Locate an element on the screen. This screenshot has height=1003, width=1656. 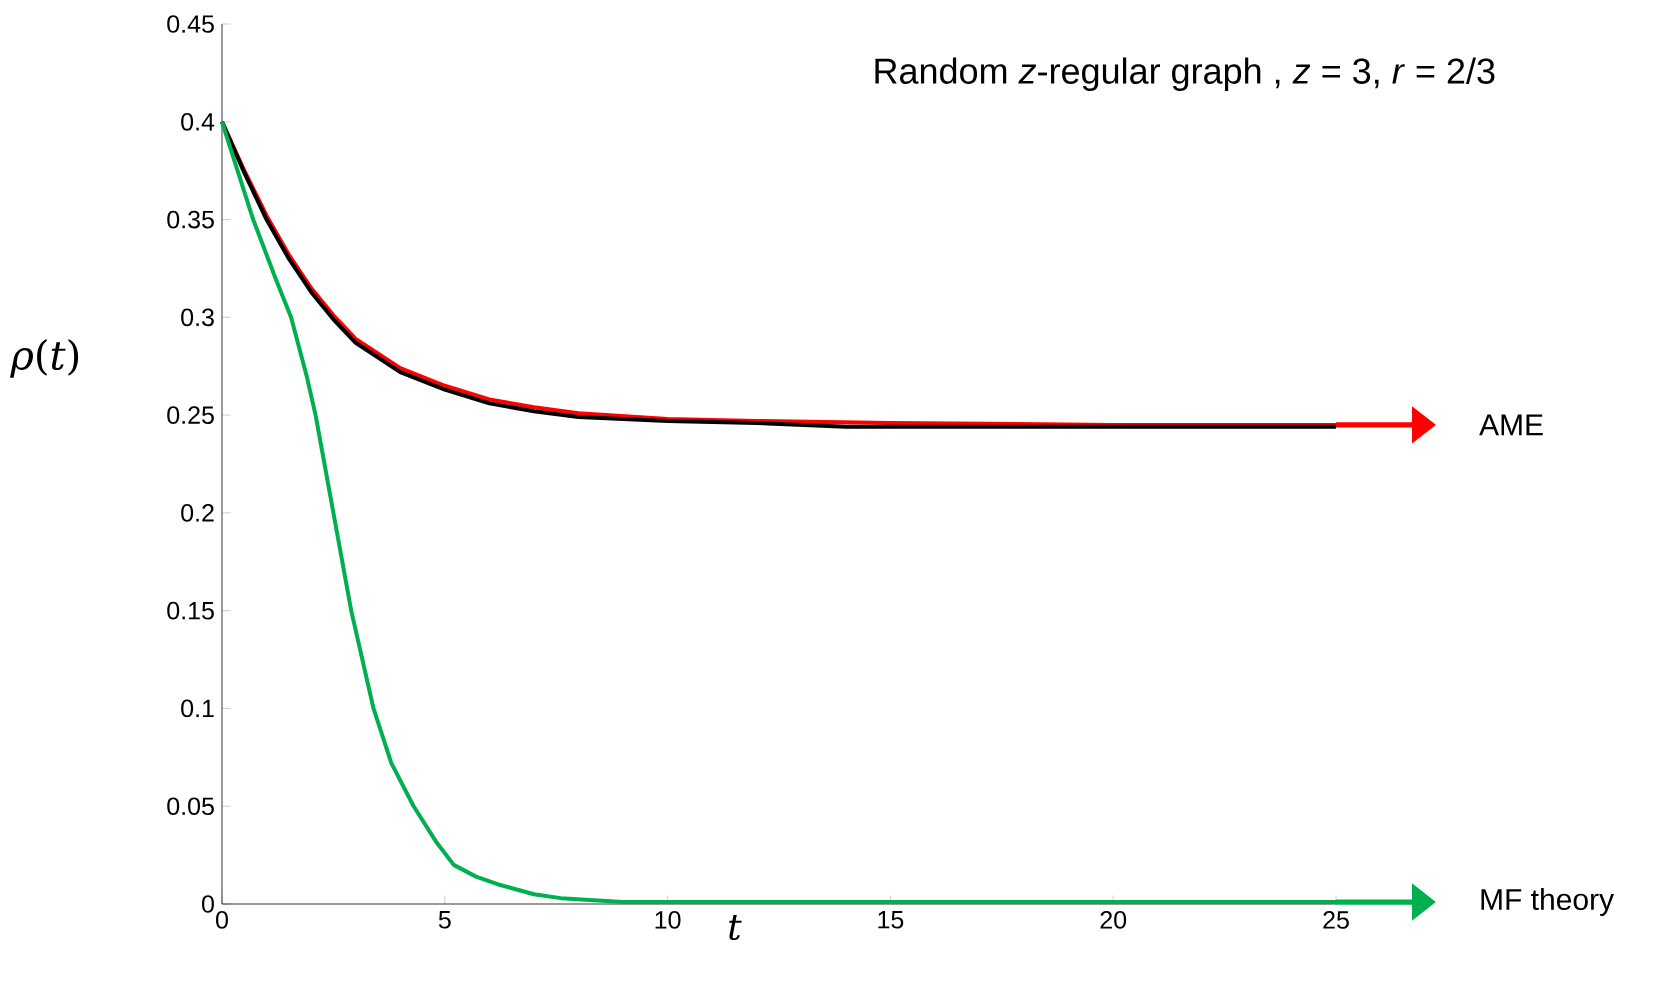
y-axis-title: ρ(t) is located at coordinates (44, 358).